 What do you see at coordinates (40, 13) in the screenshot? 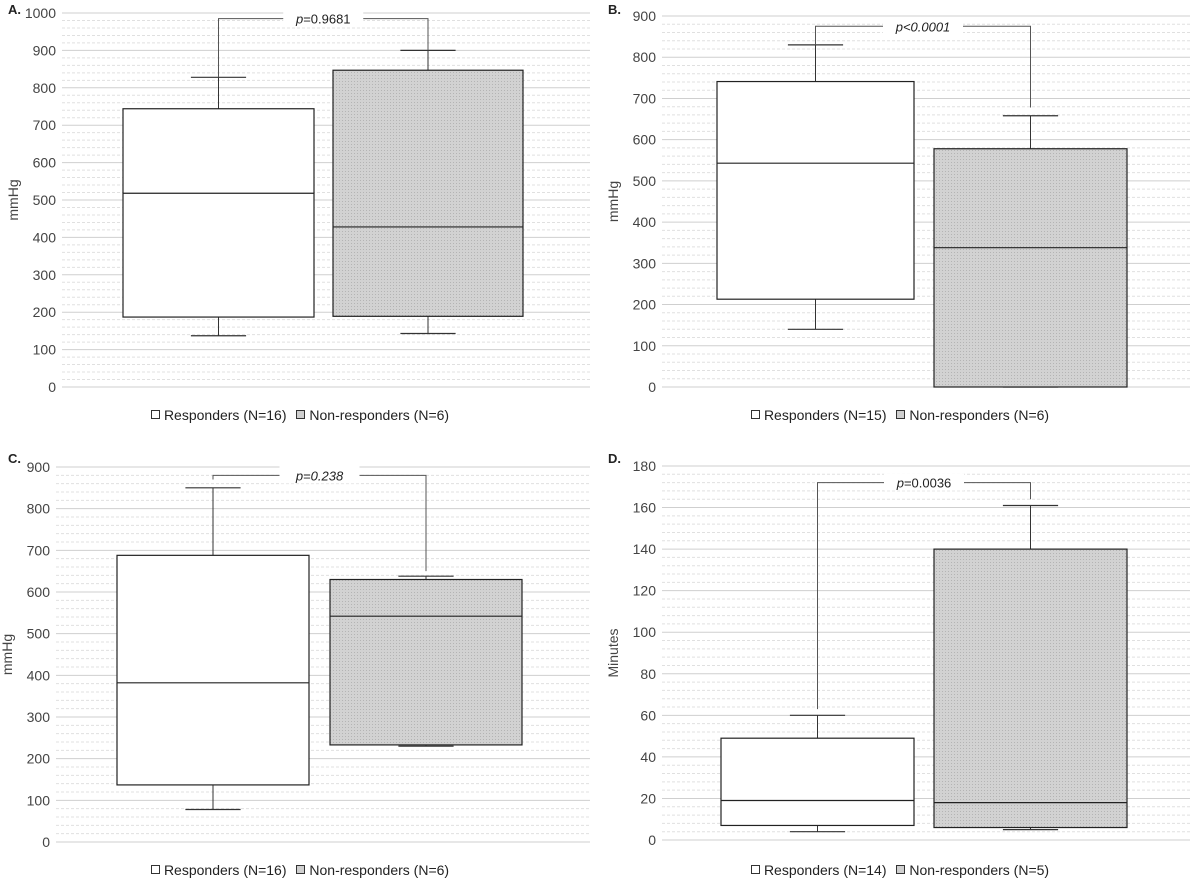
I see `y-tick-label: 1000` at bounding box center [40, 13].